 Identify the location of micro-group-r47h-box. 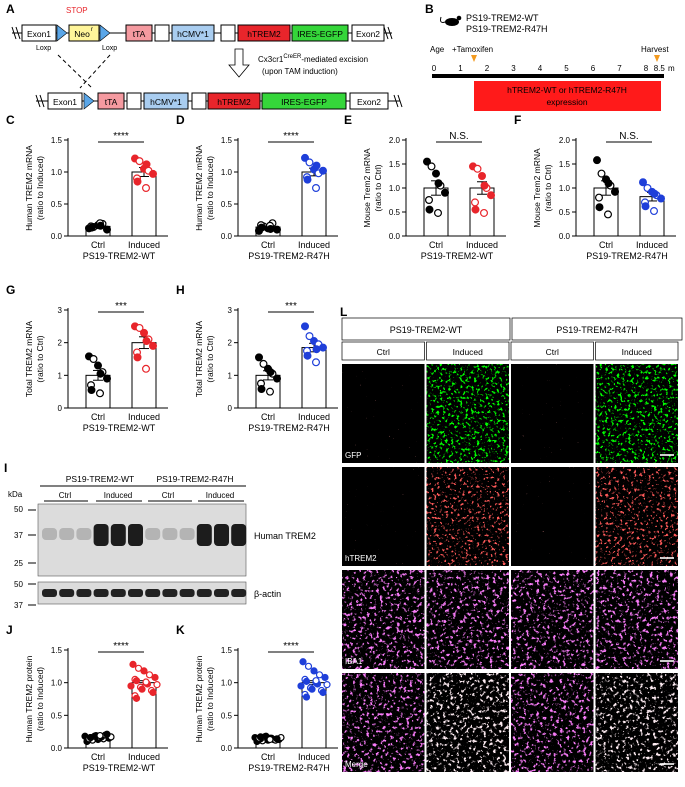
(597, 329).